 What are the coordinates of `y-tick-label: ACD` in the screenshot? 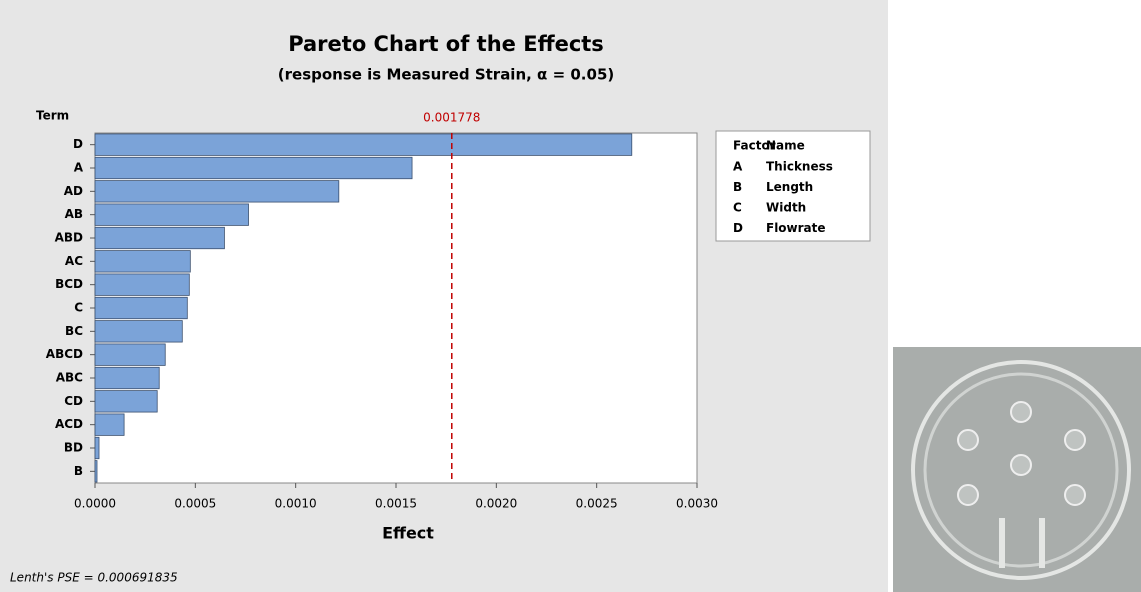 It's located at (69, 424).